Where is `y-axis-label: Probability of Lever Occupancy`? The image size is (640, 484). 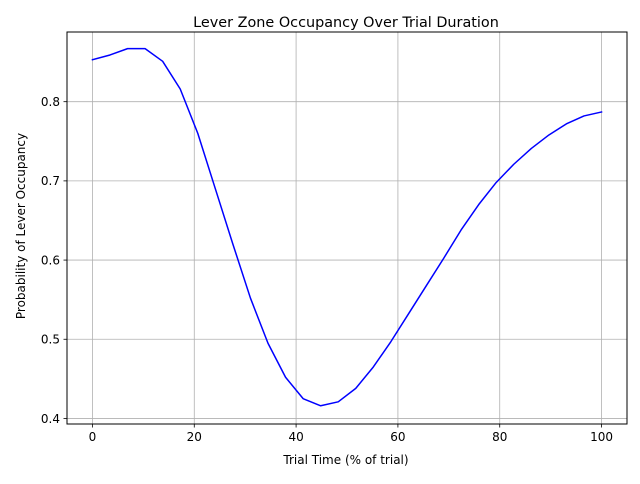 y-axis-label: Probability of Lever Occupancy is located at coordinates (21, 226).